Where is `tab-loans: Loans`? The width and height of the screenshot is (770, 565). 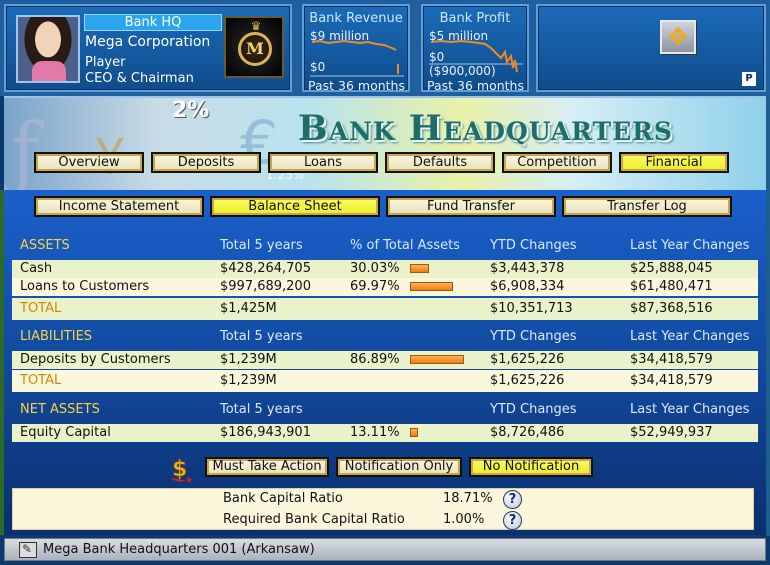
tab-loans: Loans is located at coordinates (323, 162).